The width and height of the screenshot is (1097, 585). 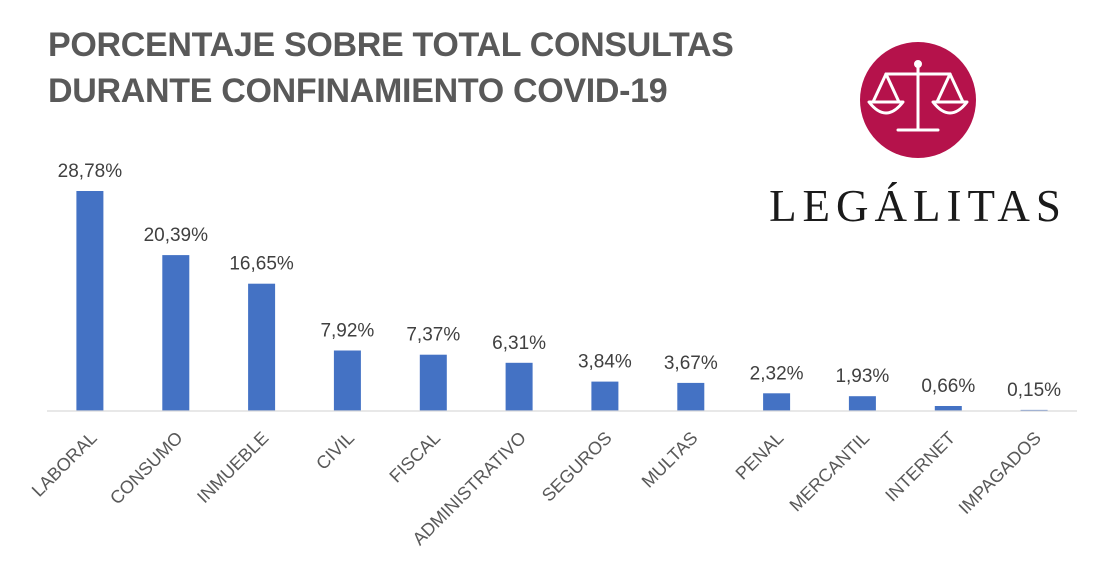 I want to click on category-label-internet: INTERNET, so click(x=920, y=467).